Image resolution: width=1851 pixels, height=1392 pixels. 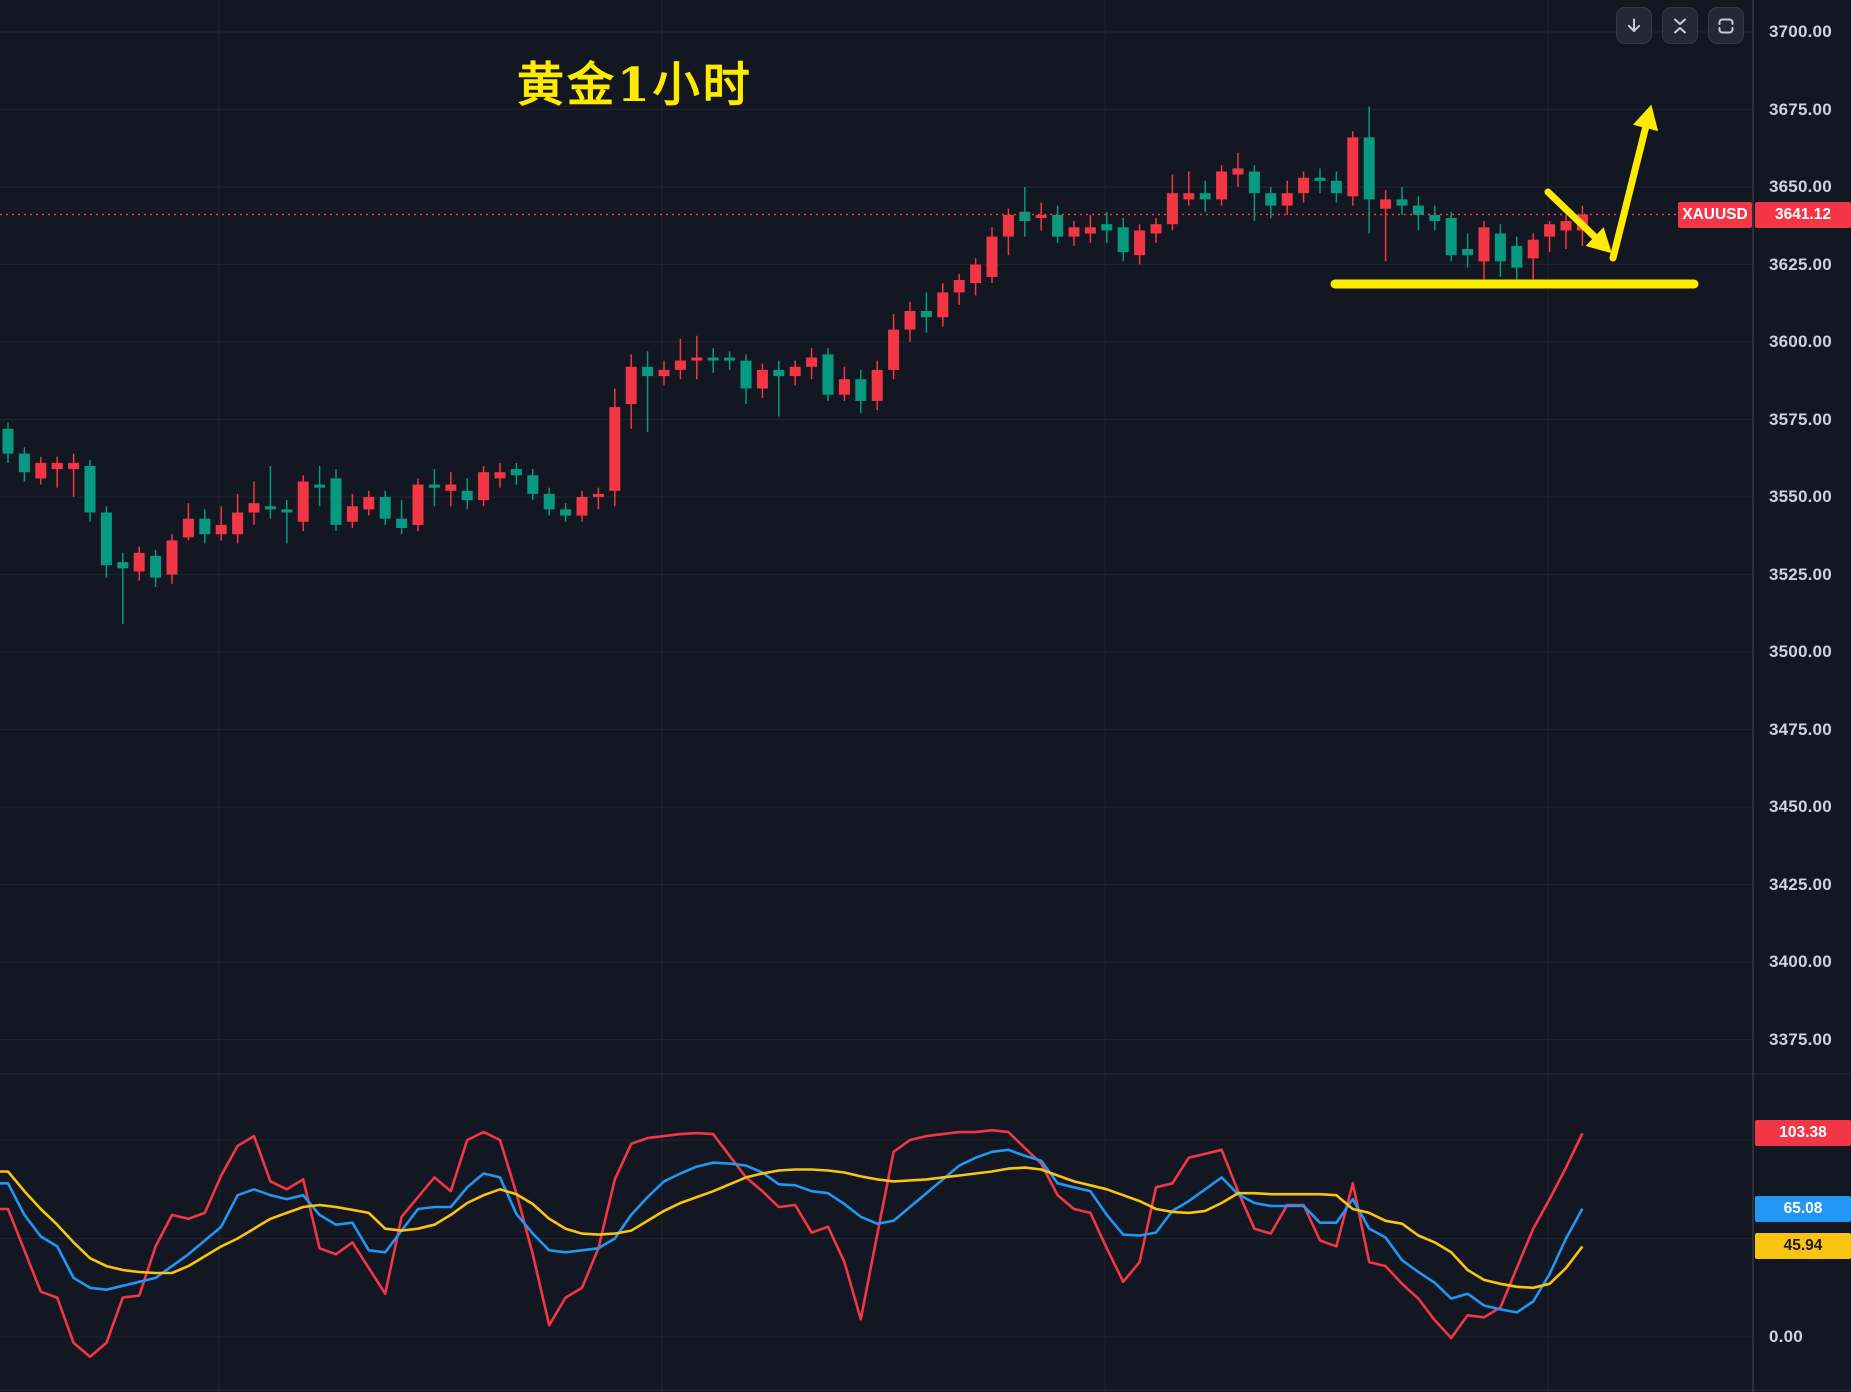 I want to click on stochastic-indicator-lines, so click(x=792, y=1243).